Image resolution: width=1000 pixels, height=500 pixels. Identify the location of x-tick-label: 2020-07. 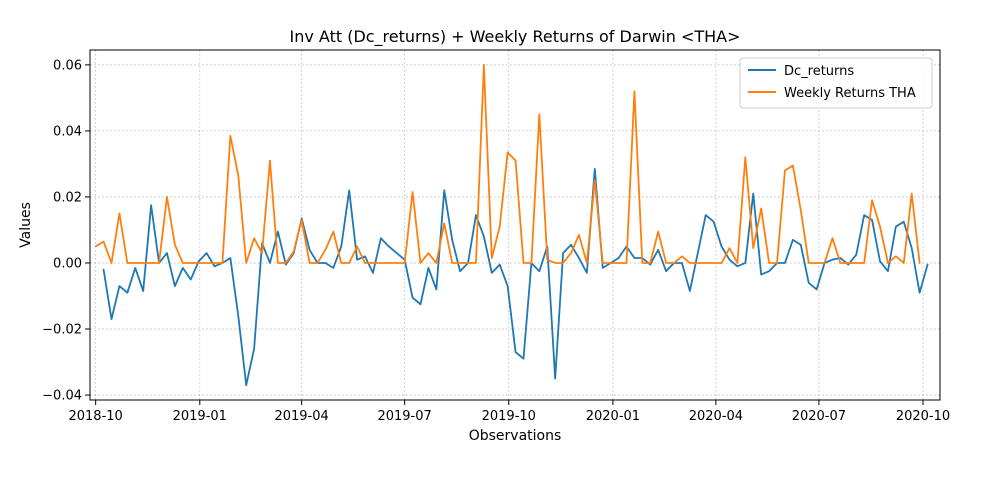
(819, 416).